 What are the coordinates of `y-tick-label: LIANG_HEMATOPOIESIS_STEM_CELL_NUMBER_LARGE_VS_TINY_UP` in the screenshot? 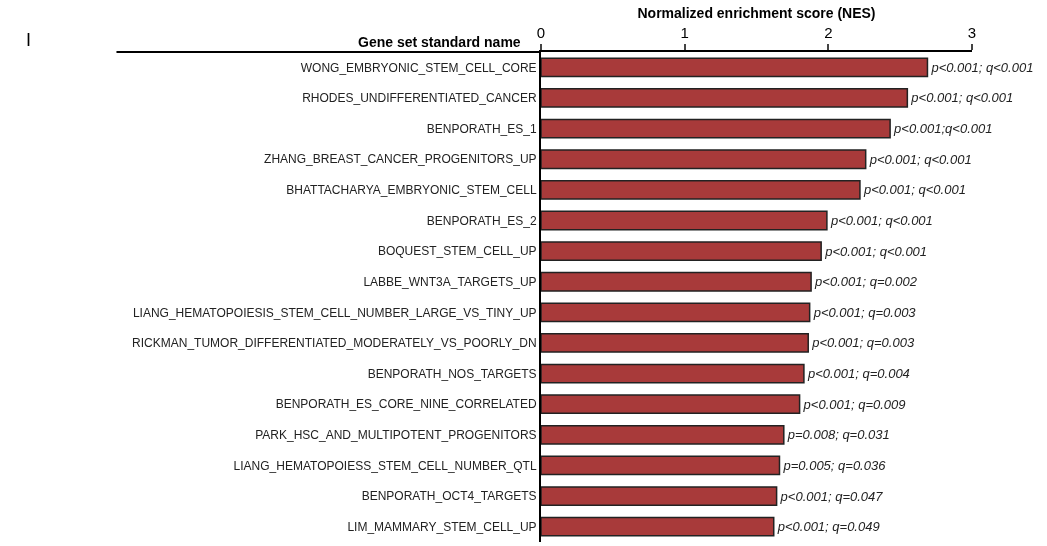 It's located at (334, 312).